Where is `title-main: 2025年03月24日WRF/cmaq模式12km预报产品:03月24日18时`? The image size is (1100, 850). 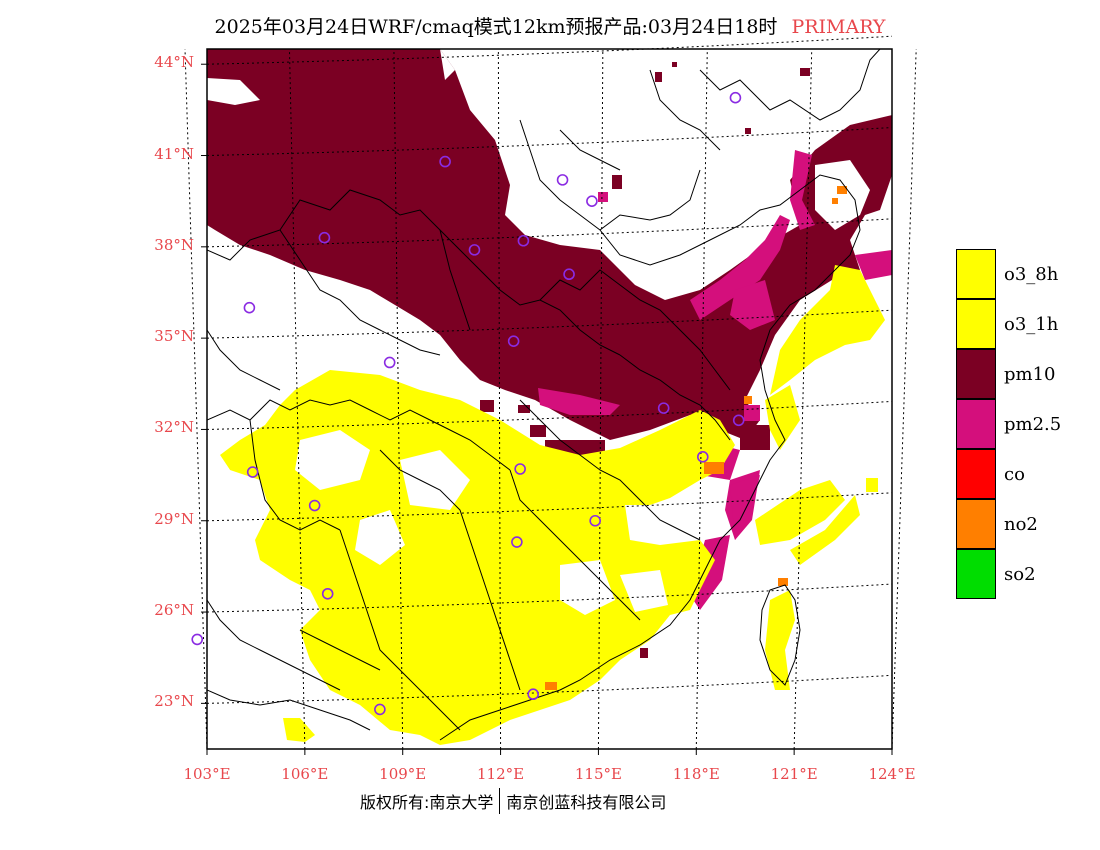 title-main: 2025年03月24日WRF/cmaq模式12km预报产品:03月24日18时 is located at coordinates (496, 27).